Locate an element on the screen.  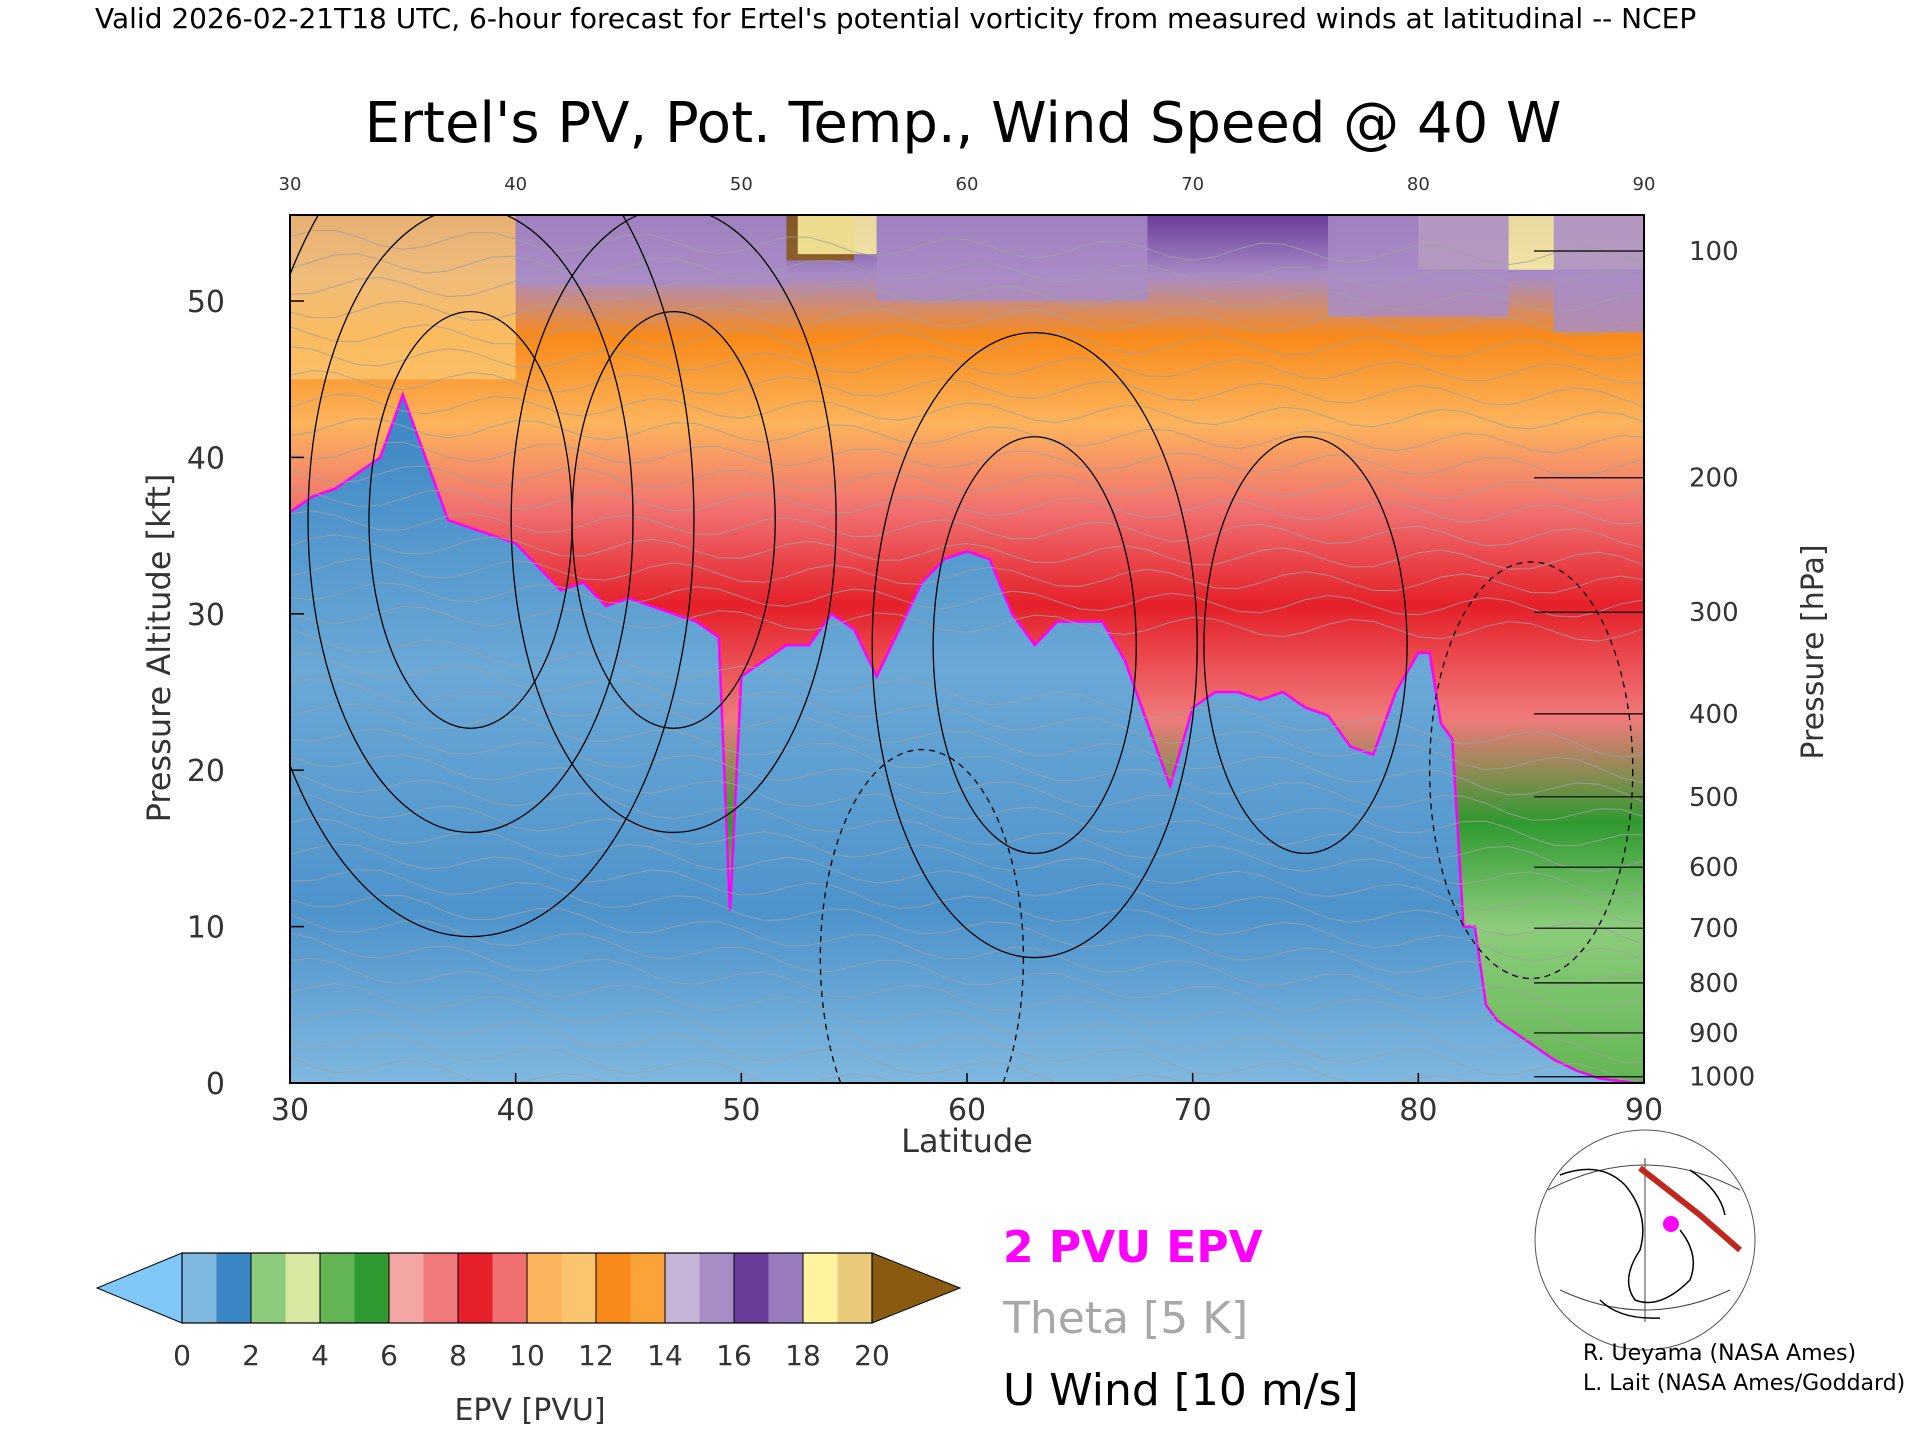
y-tick-label: 20 is located at coordinates (206, 771).